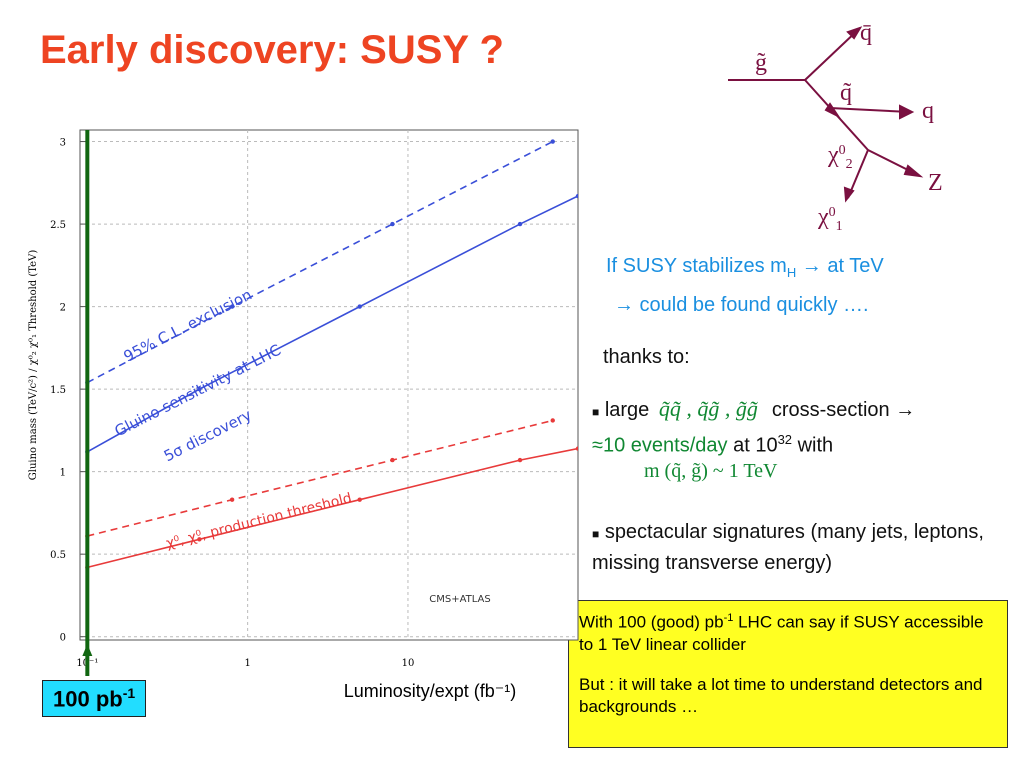  What do you see at coordinates (430, 691) in the screenshot?
I see `x-axis-label: Luminosity/expt (fb⁻¹)` at bounding box center [430, 691].